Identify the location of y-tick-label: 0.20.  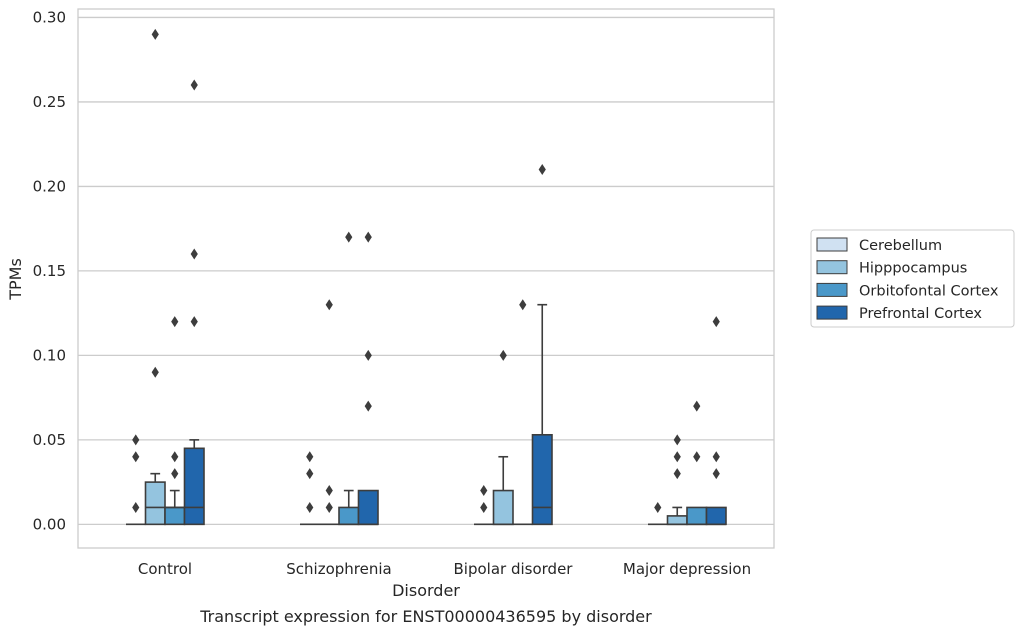
(49, 186).